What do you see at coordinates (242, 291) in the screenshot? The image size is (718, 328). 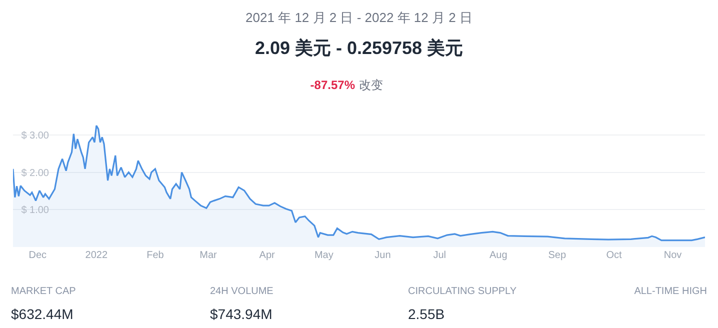 I see `text: 24H VOLUME` at bounding box center [242, 291].